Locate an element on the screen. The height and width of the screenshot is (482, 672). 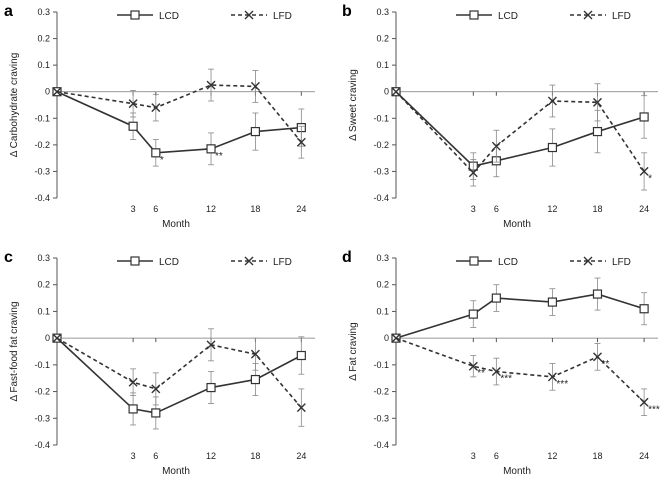
panel-label: c is located at coordinates (8, 257).